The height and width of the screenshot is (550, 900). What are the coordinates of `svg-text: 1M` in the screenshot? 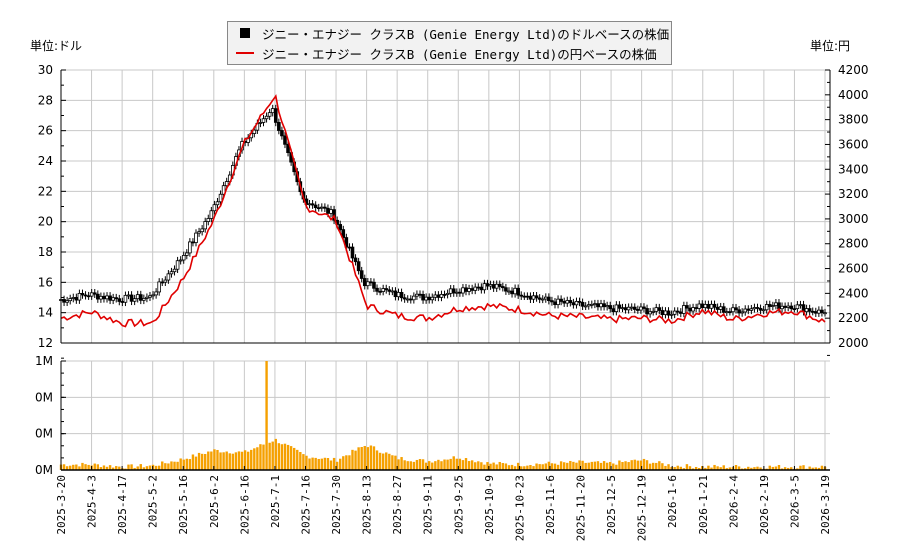 It's located at (44, 361).